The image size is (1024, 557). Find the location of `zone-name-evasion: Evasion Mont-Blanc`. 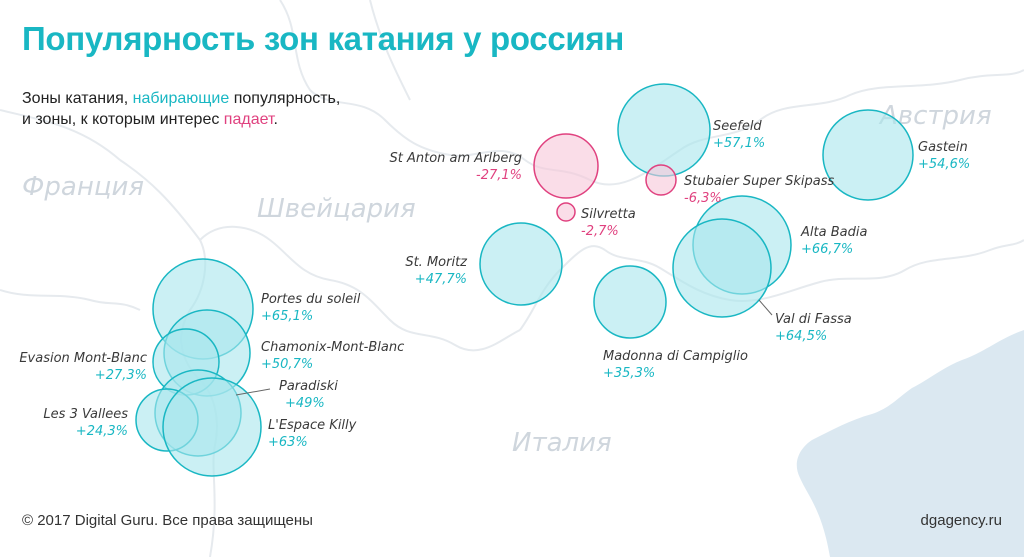

zone-name-evasion: Evasion Mont-Blanc is located at coordinates (83, 358).